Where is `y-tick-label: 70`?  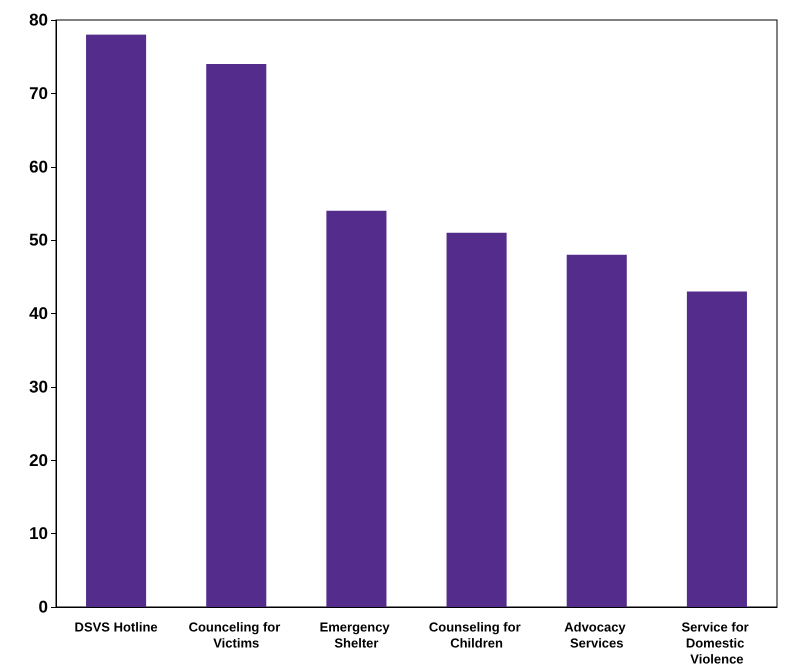
y-tick-label: 70 is located at coordinates (38, 93).